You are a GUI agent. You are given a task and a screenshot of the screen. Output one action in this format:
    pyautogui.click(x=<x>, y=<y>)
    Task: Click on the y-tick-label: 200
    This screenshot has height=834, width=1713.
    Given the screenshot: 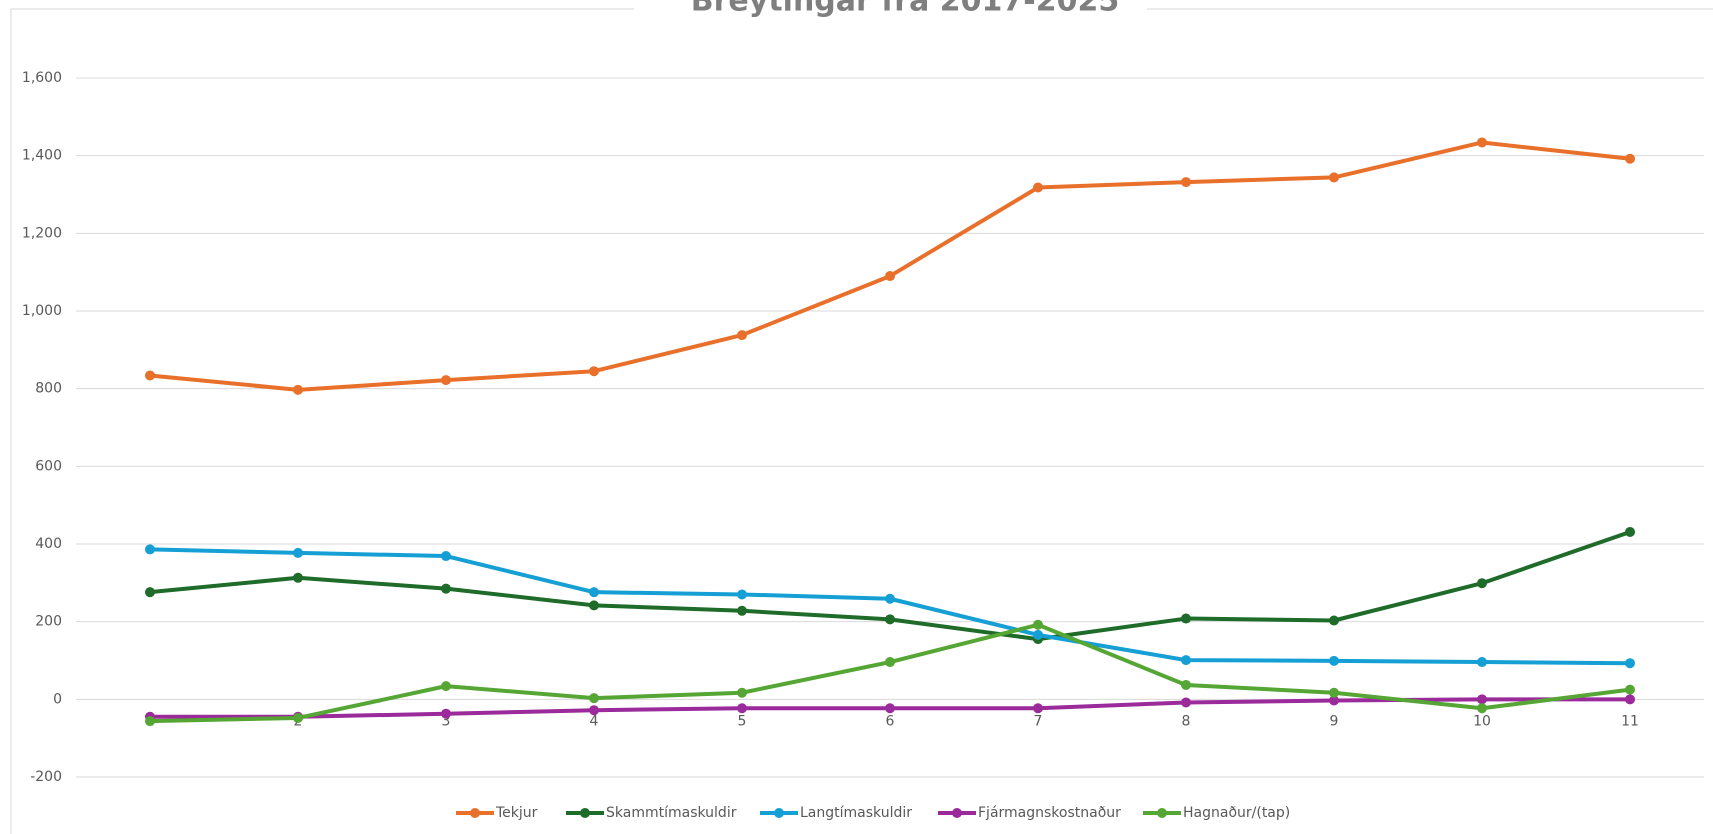 What is the action you would take?
    pyautogui.click(x=48, y=622)
    